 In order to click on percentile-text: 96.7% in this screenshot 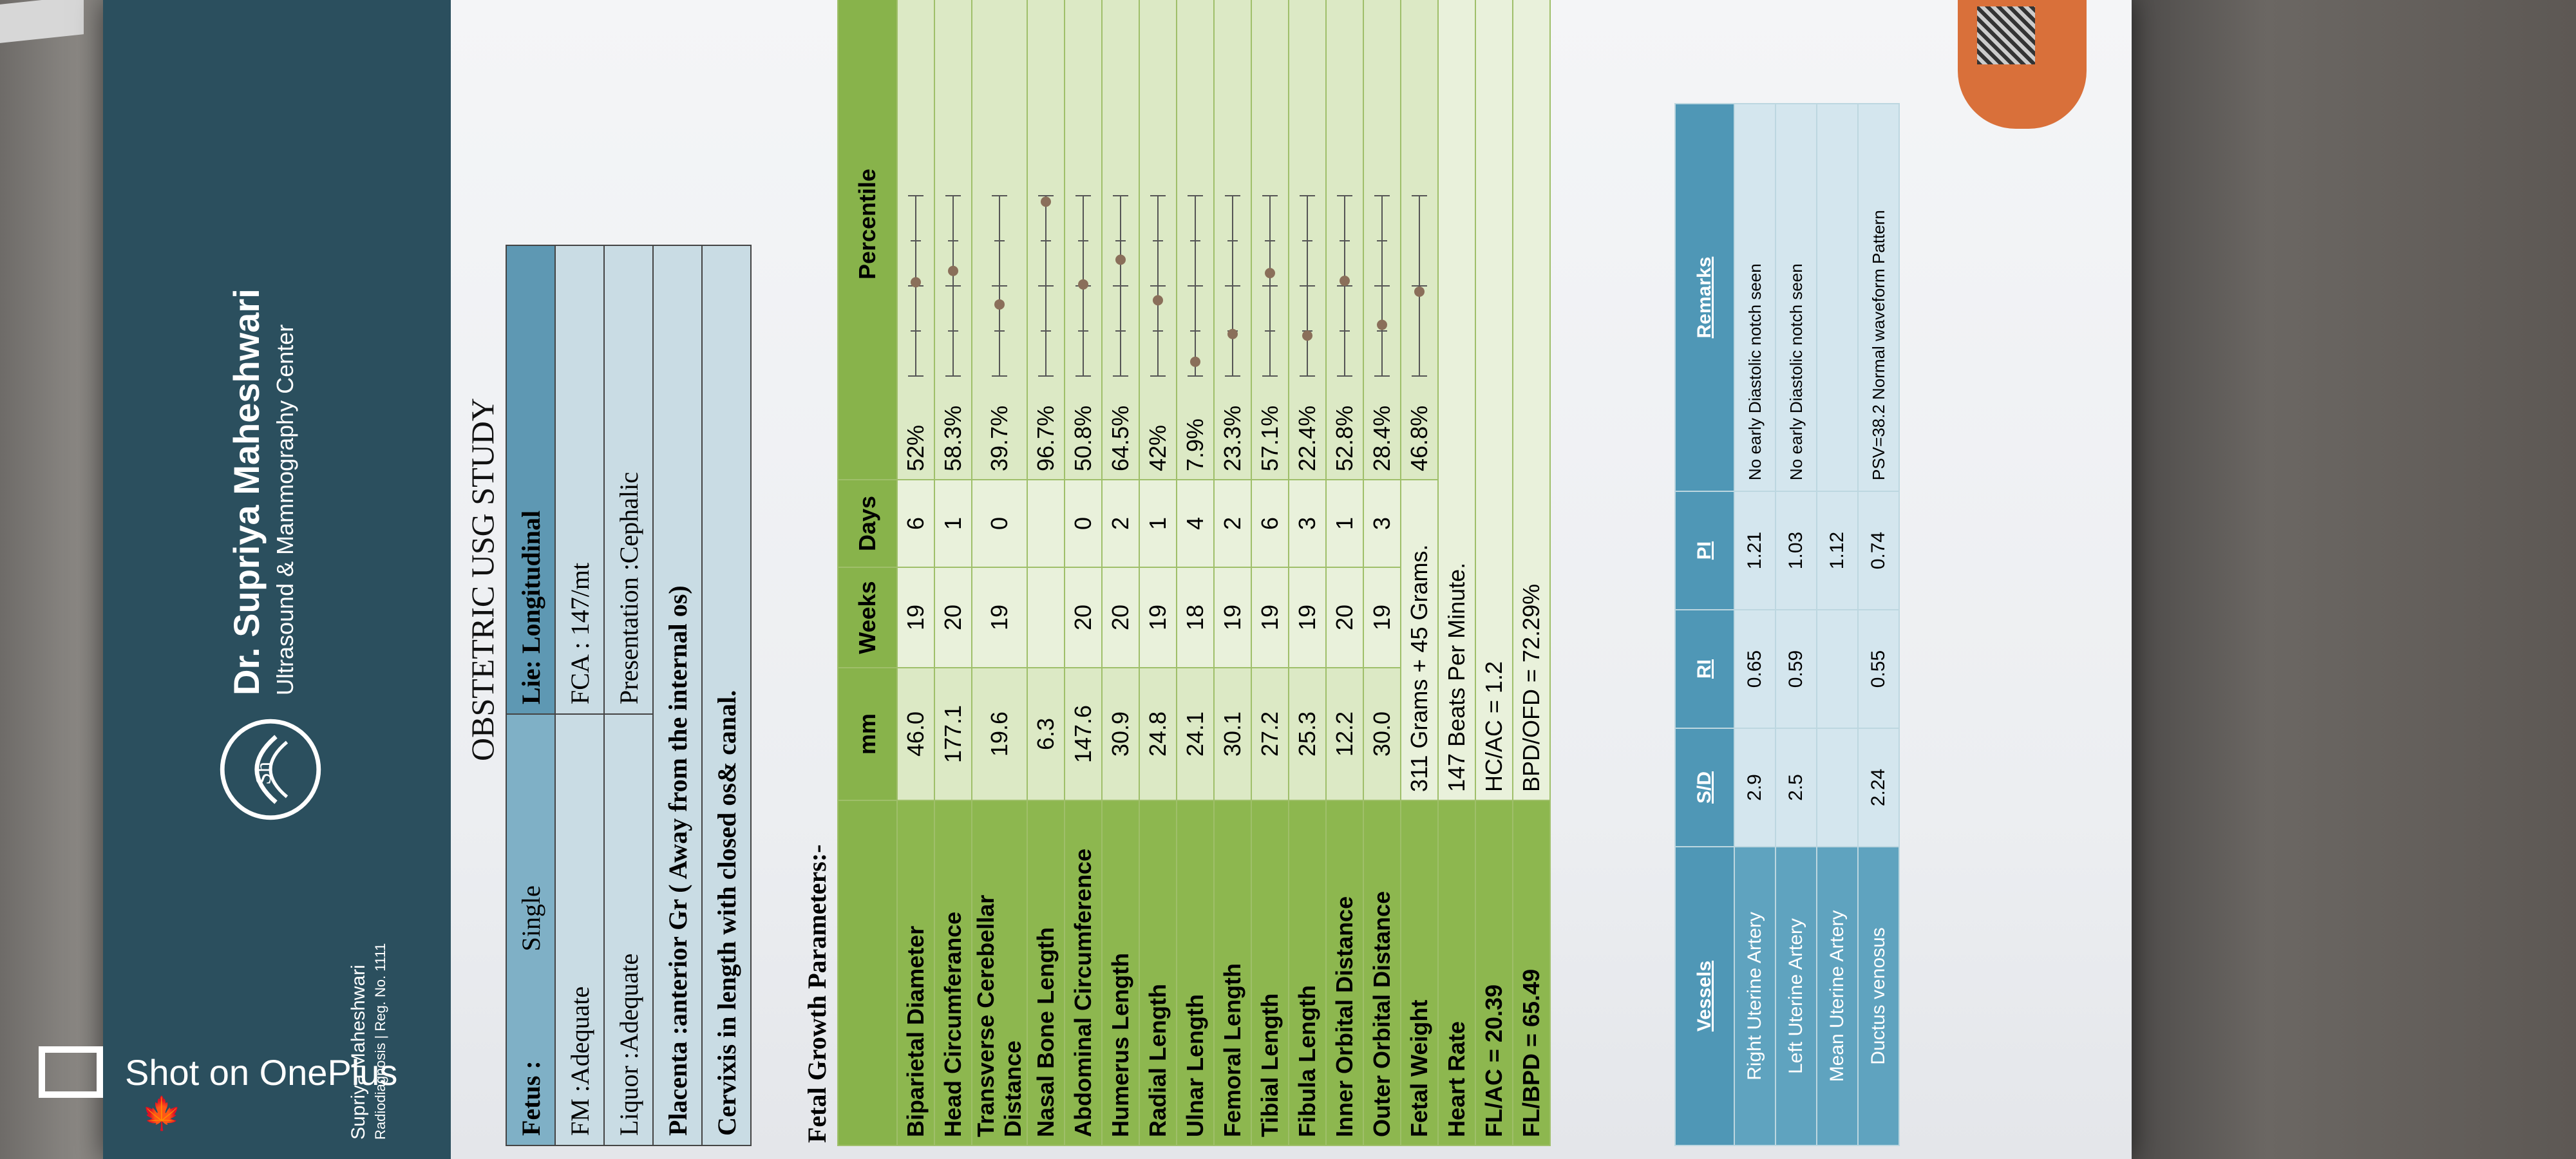, I will do `click(1045, 438)`.